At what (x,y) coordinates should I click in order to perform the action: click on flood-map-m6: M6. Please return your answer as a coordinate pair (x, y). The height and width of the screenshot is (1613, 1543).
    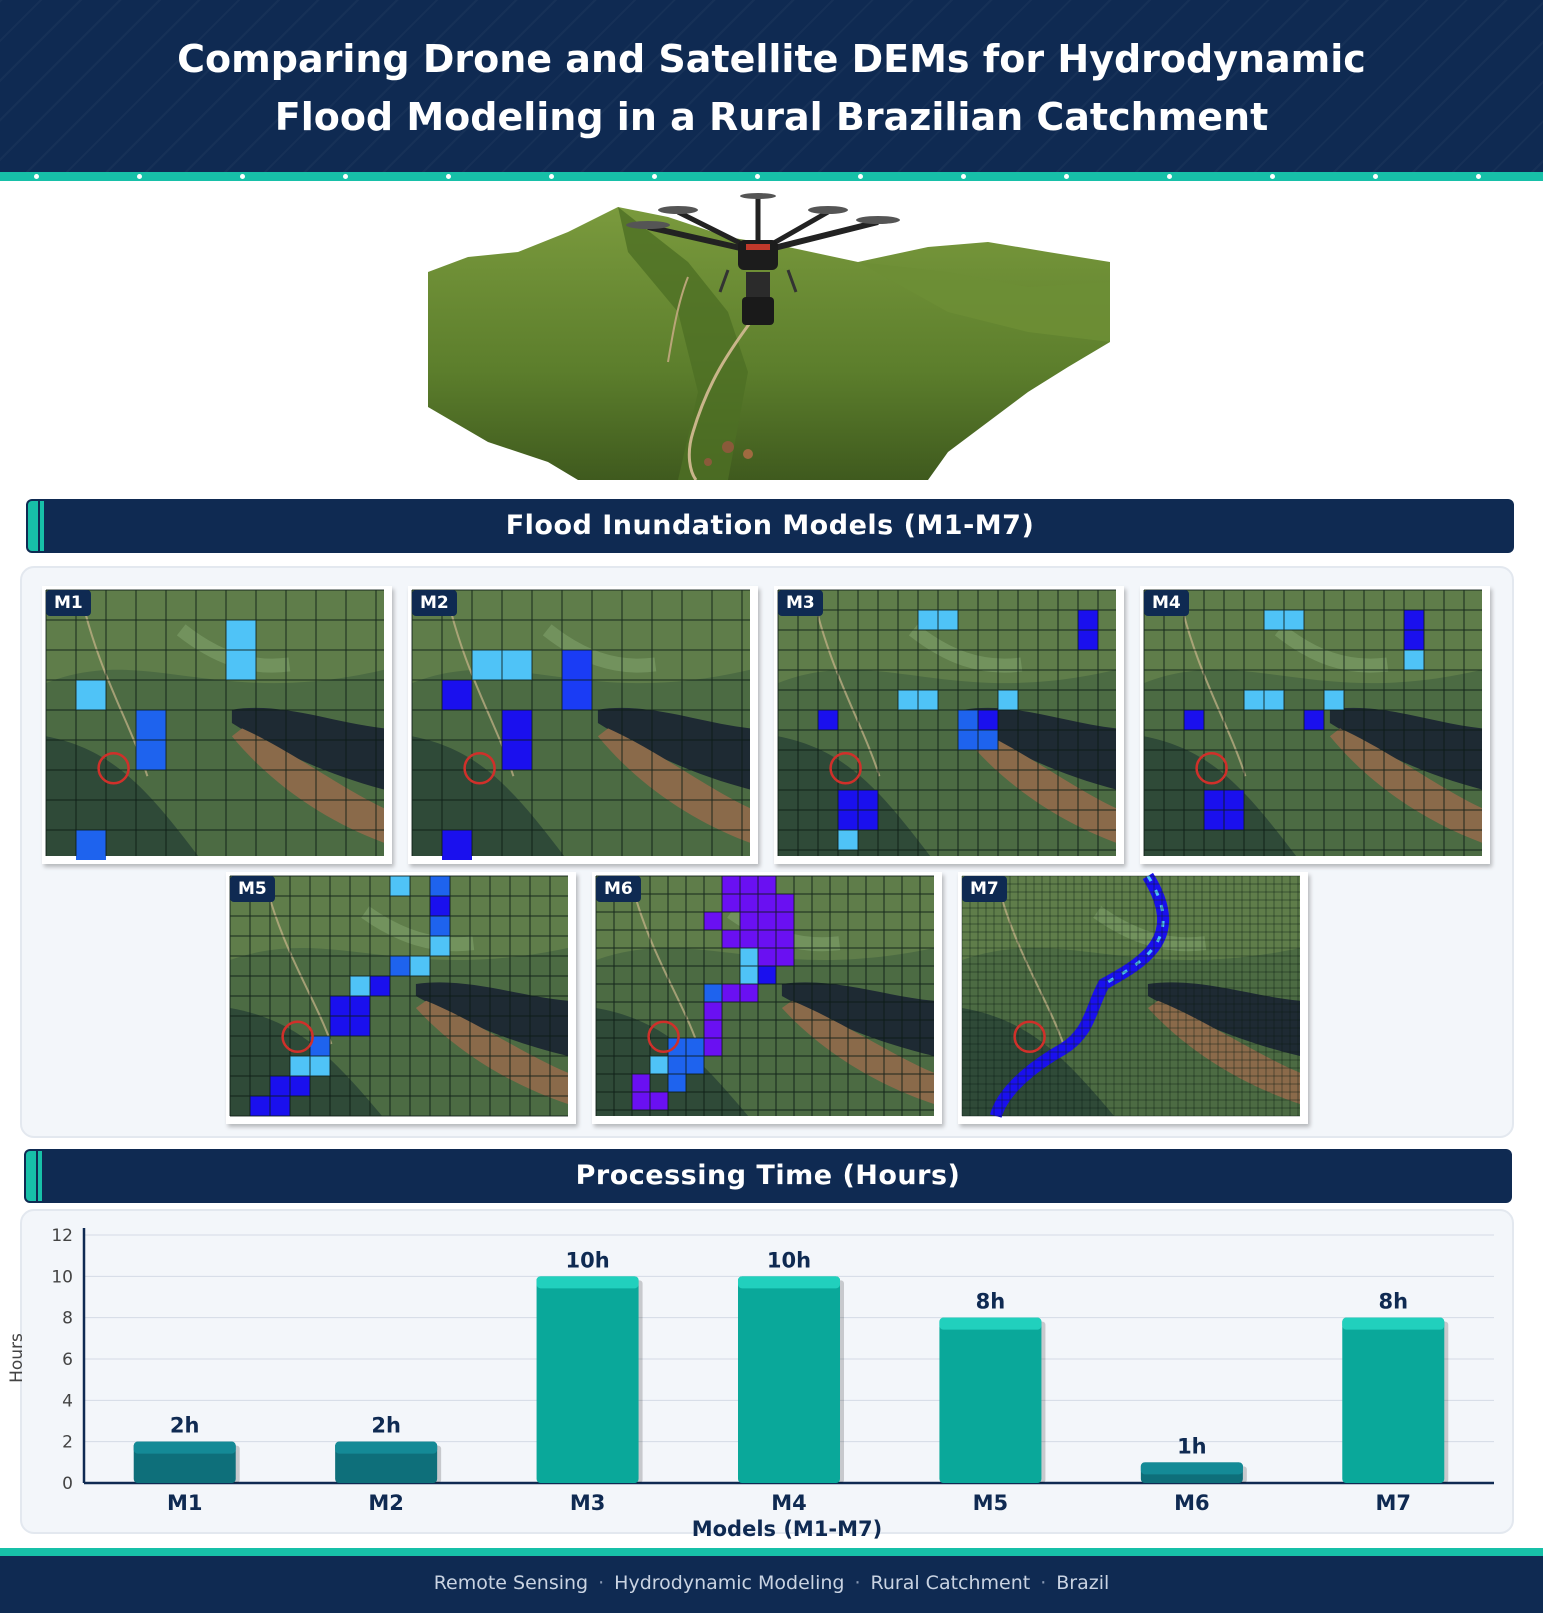
    Looking at the image, I should click on (767, 998).